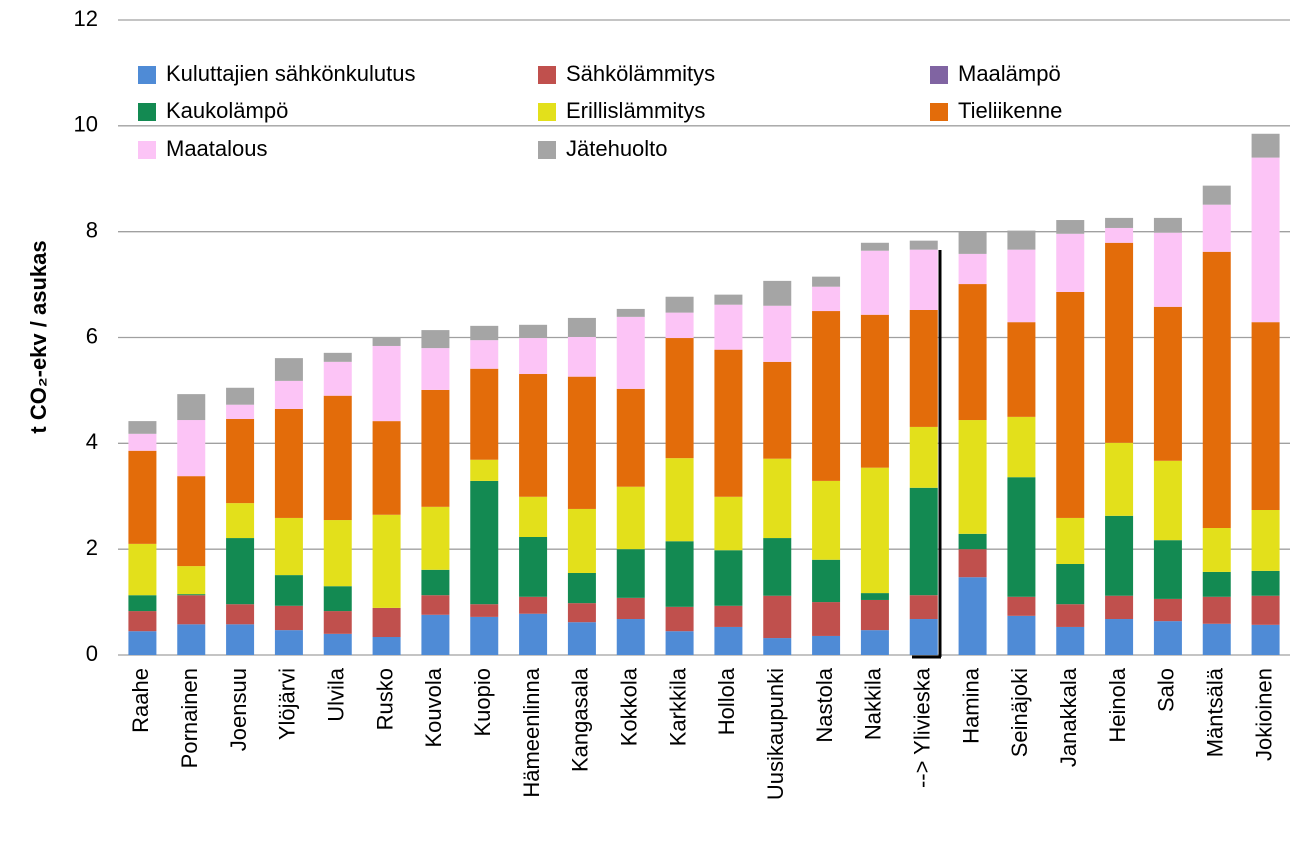 The height and width of the screenshot is (857, 1294). I want to click on legend-label: Maatalous, so click(217, 148).